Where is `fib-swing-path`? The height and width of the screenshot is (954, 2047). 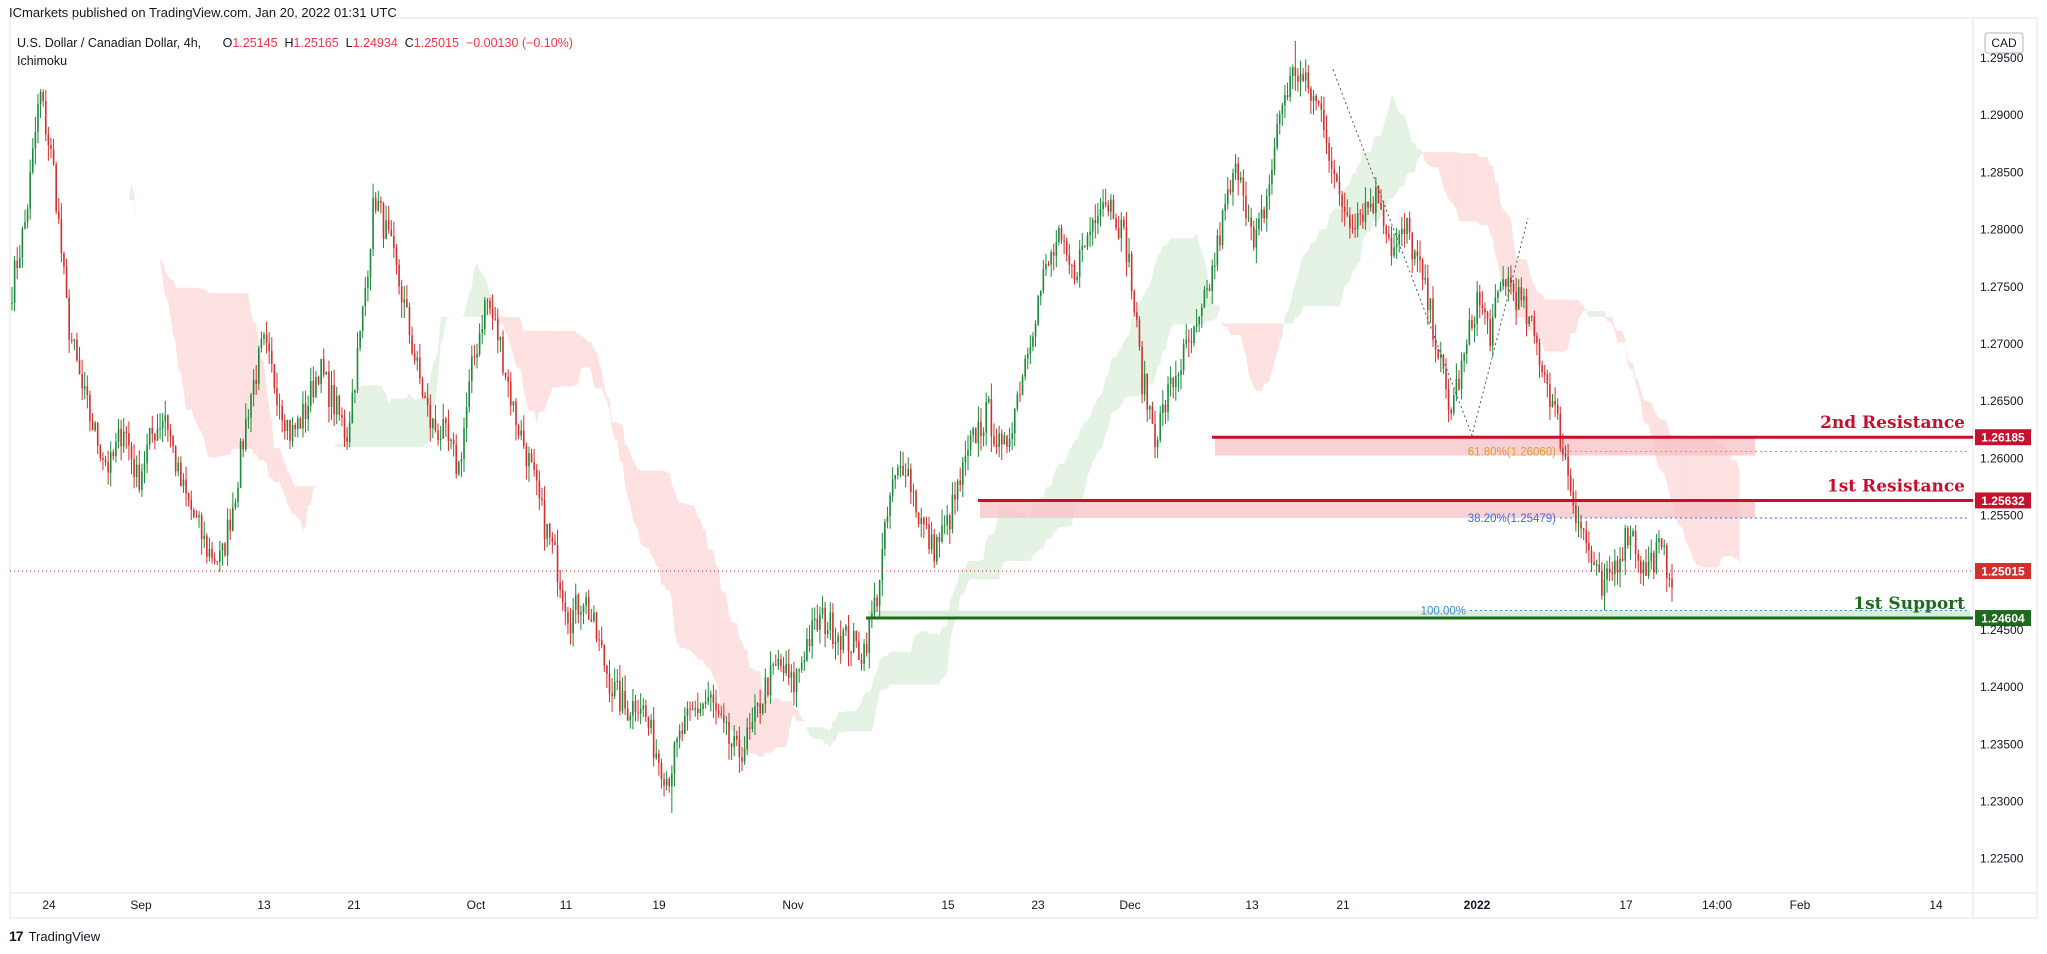 fib-swing-path is located at coordinates (1430, 253).